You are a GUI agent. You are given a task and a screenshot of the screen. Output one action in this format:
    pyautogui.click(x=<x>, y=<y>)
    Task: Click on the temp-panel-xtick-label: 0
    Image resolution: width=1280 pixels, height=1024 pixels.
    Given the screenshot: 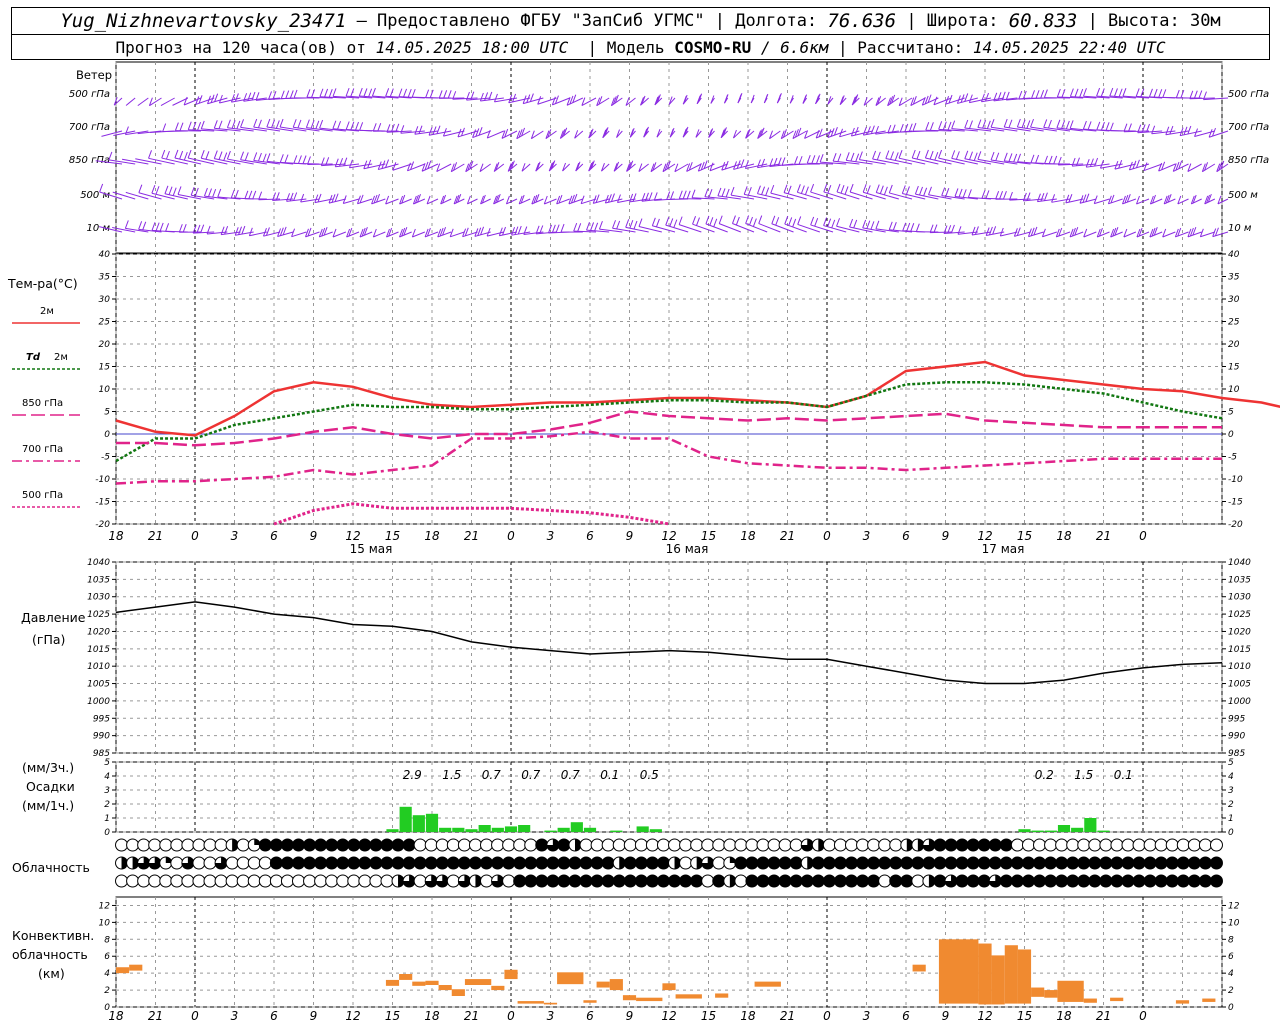 What is the action you would take?
    pyautogui.click(x=511, y=536)
    